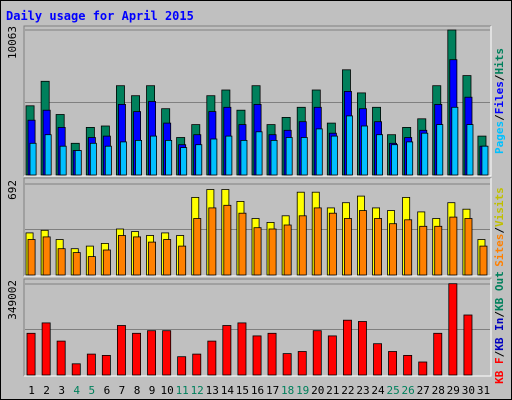  Describe the element at coordinates (423, 390) in the screenshot. I see `x-tick-label: 27` at that location.